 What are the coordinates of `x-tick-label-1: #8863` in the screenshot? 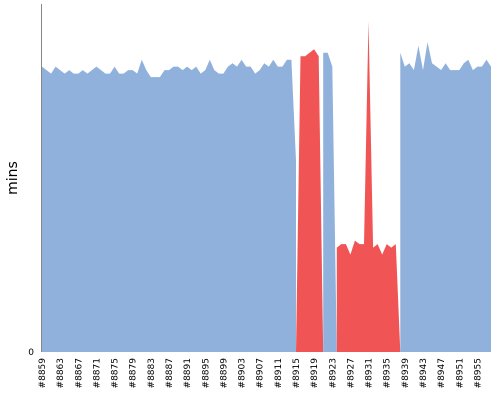 It's located at (61, 373).